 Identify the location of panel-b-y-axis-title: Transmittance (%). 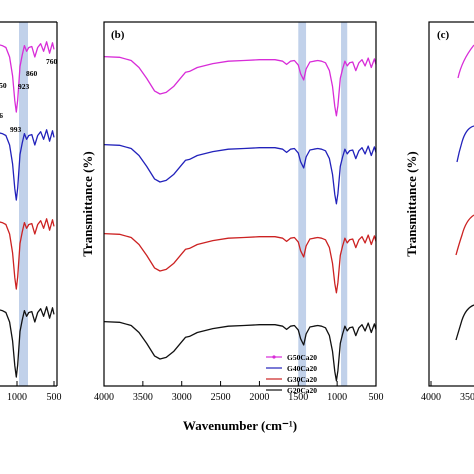
(87, 204).